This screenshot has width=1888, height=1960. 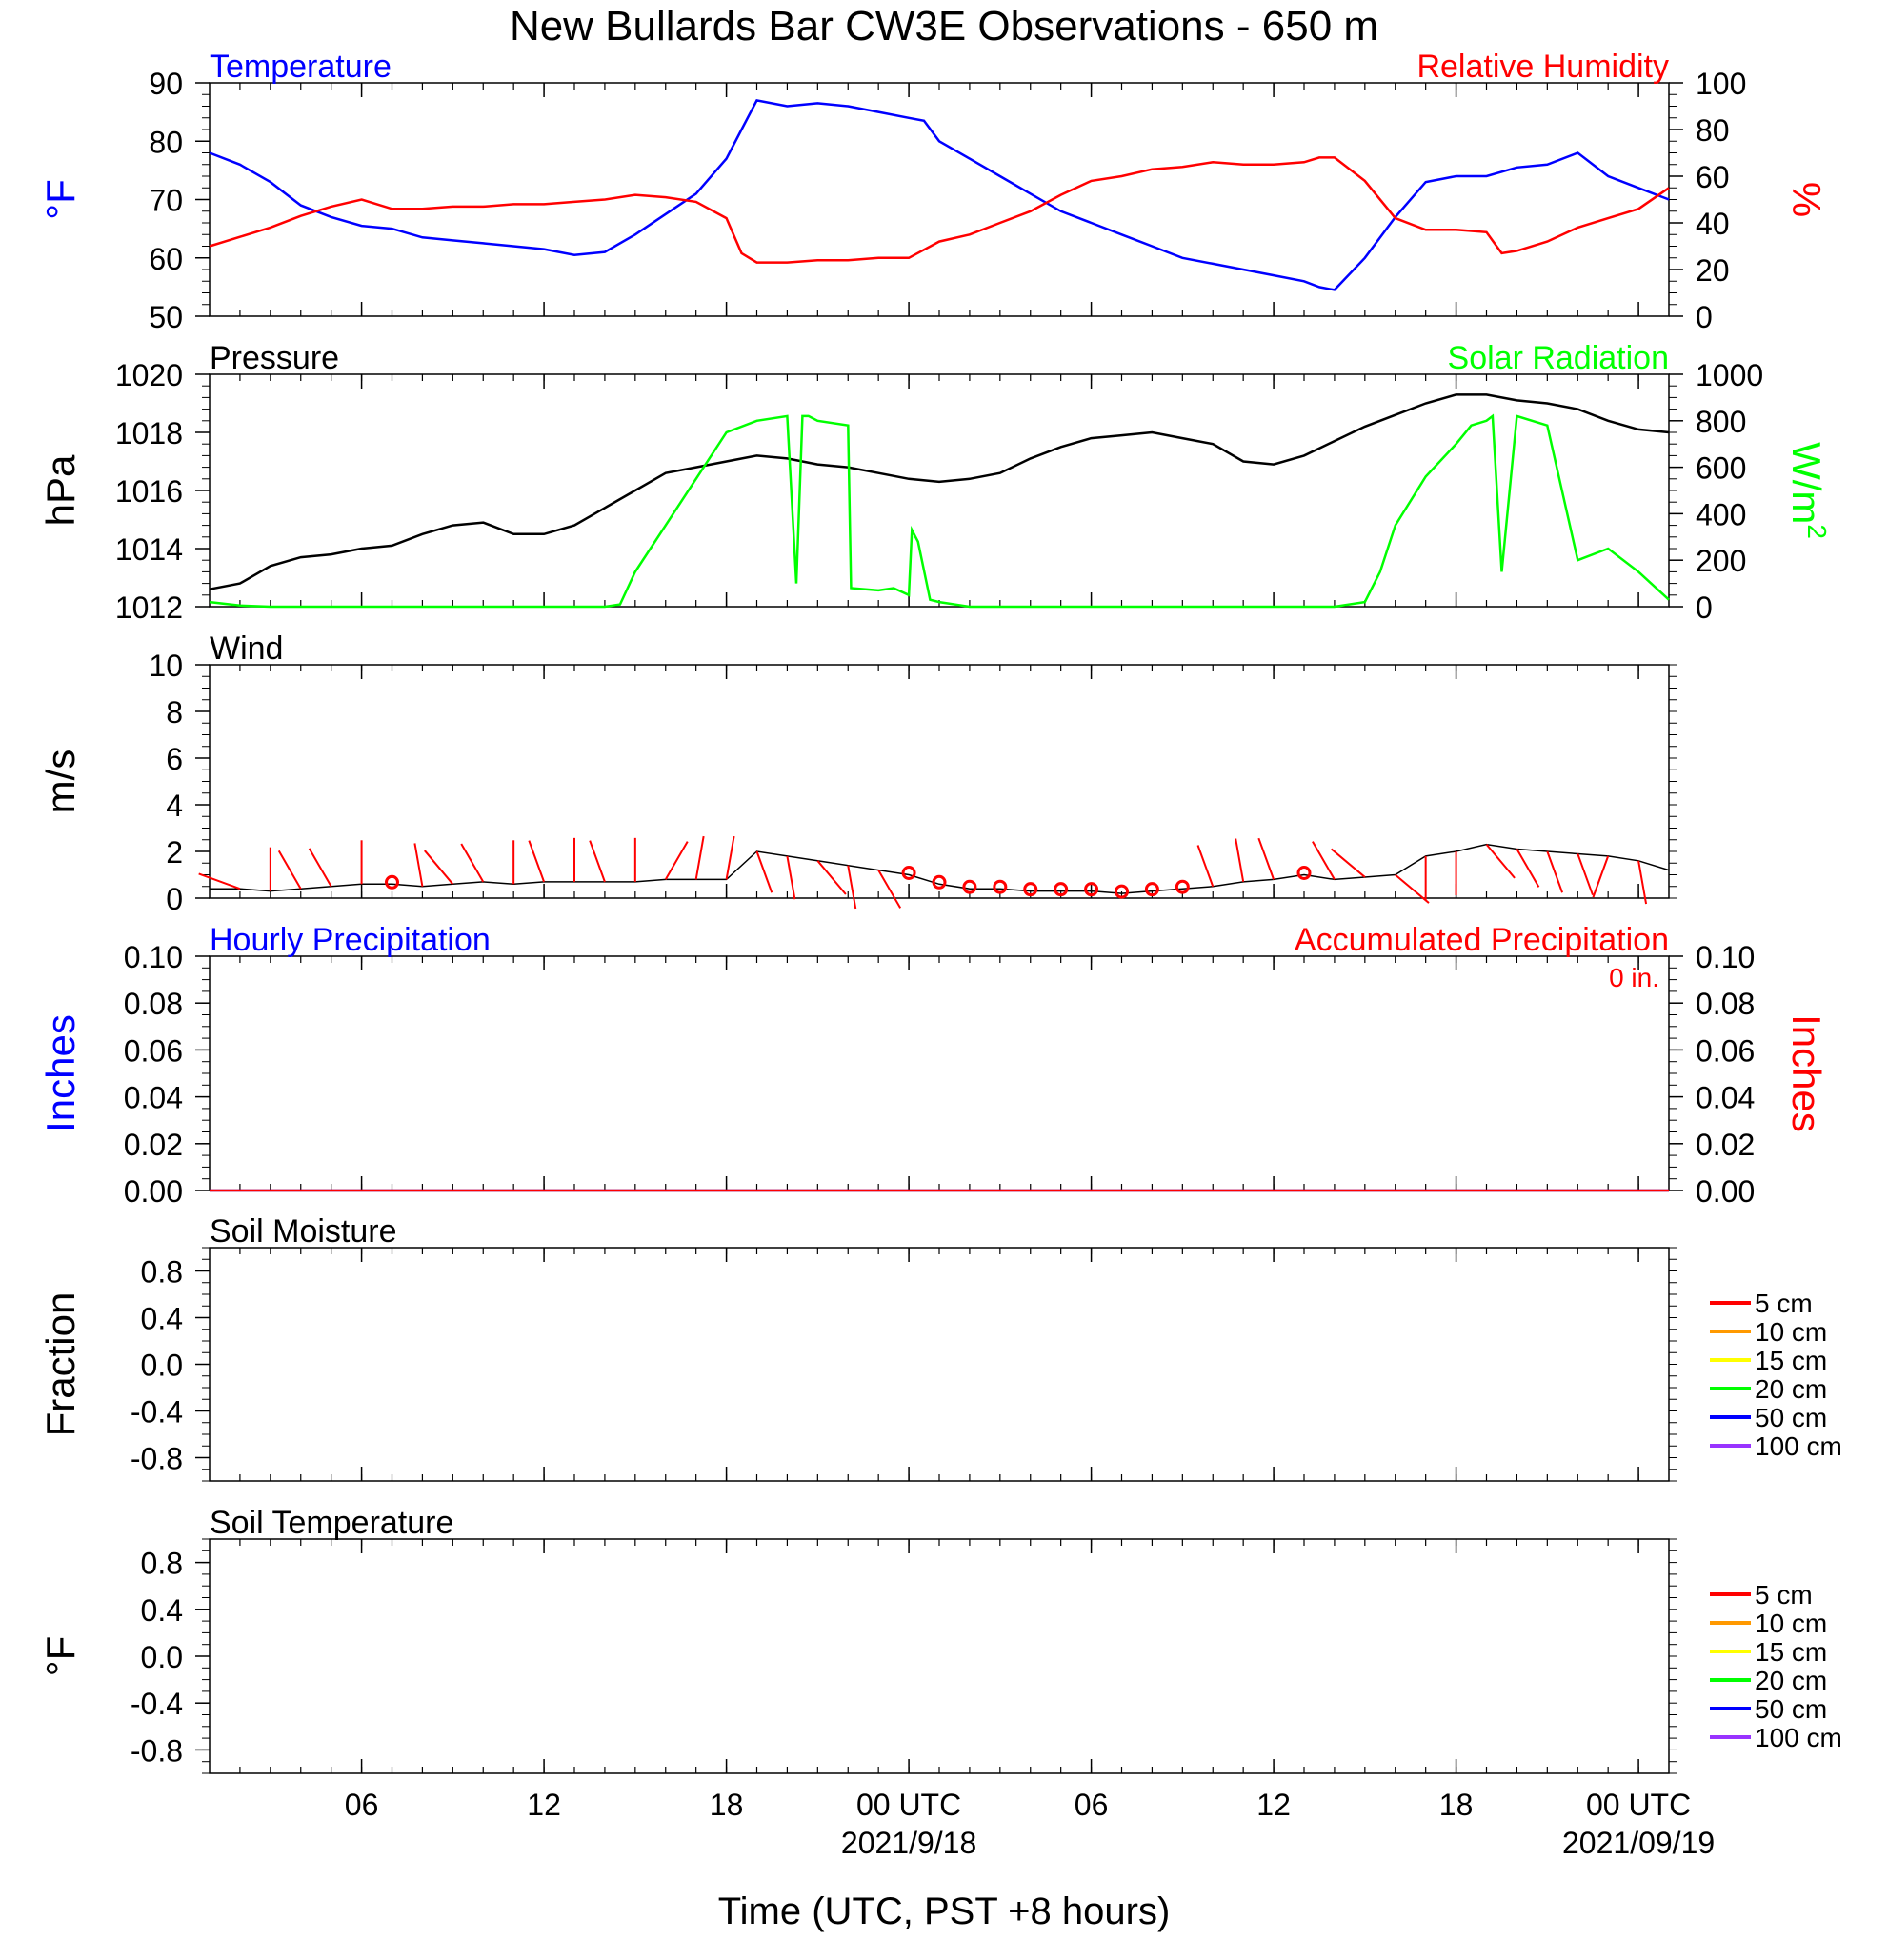 I want to click on y-tick-label: 10, so click(x=166, y=666).